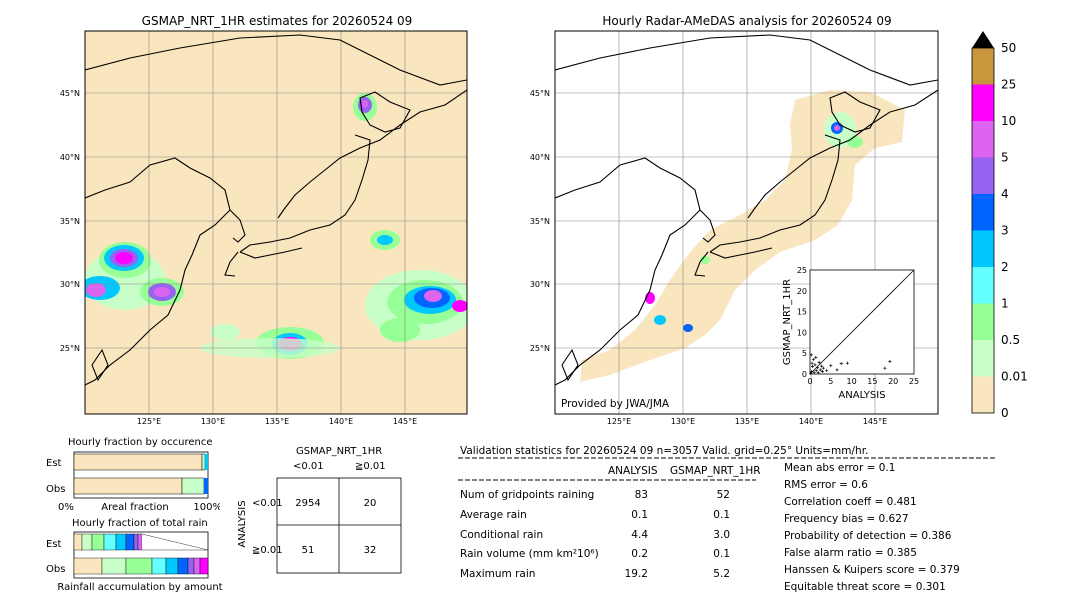 The image size is (1080, 612). What do you see at coordinates (999, 224) in the screenshot?
I see `colorbar: 50 25 10 5 4 3 2 1 0.5 0.01 0` at bounding box center [999, 224].